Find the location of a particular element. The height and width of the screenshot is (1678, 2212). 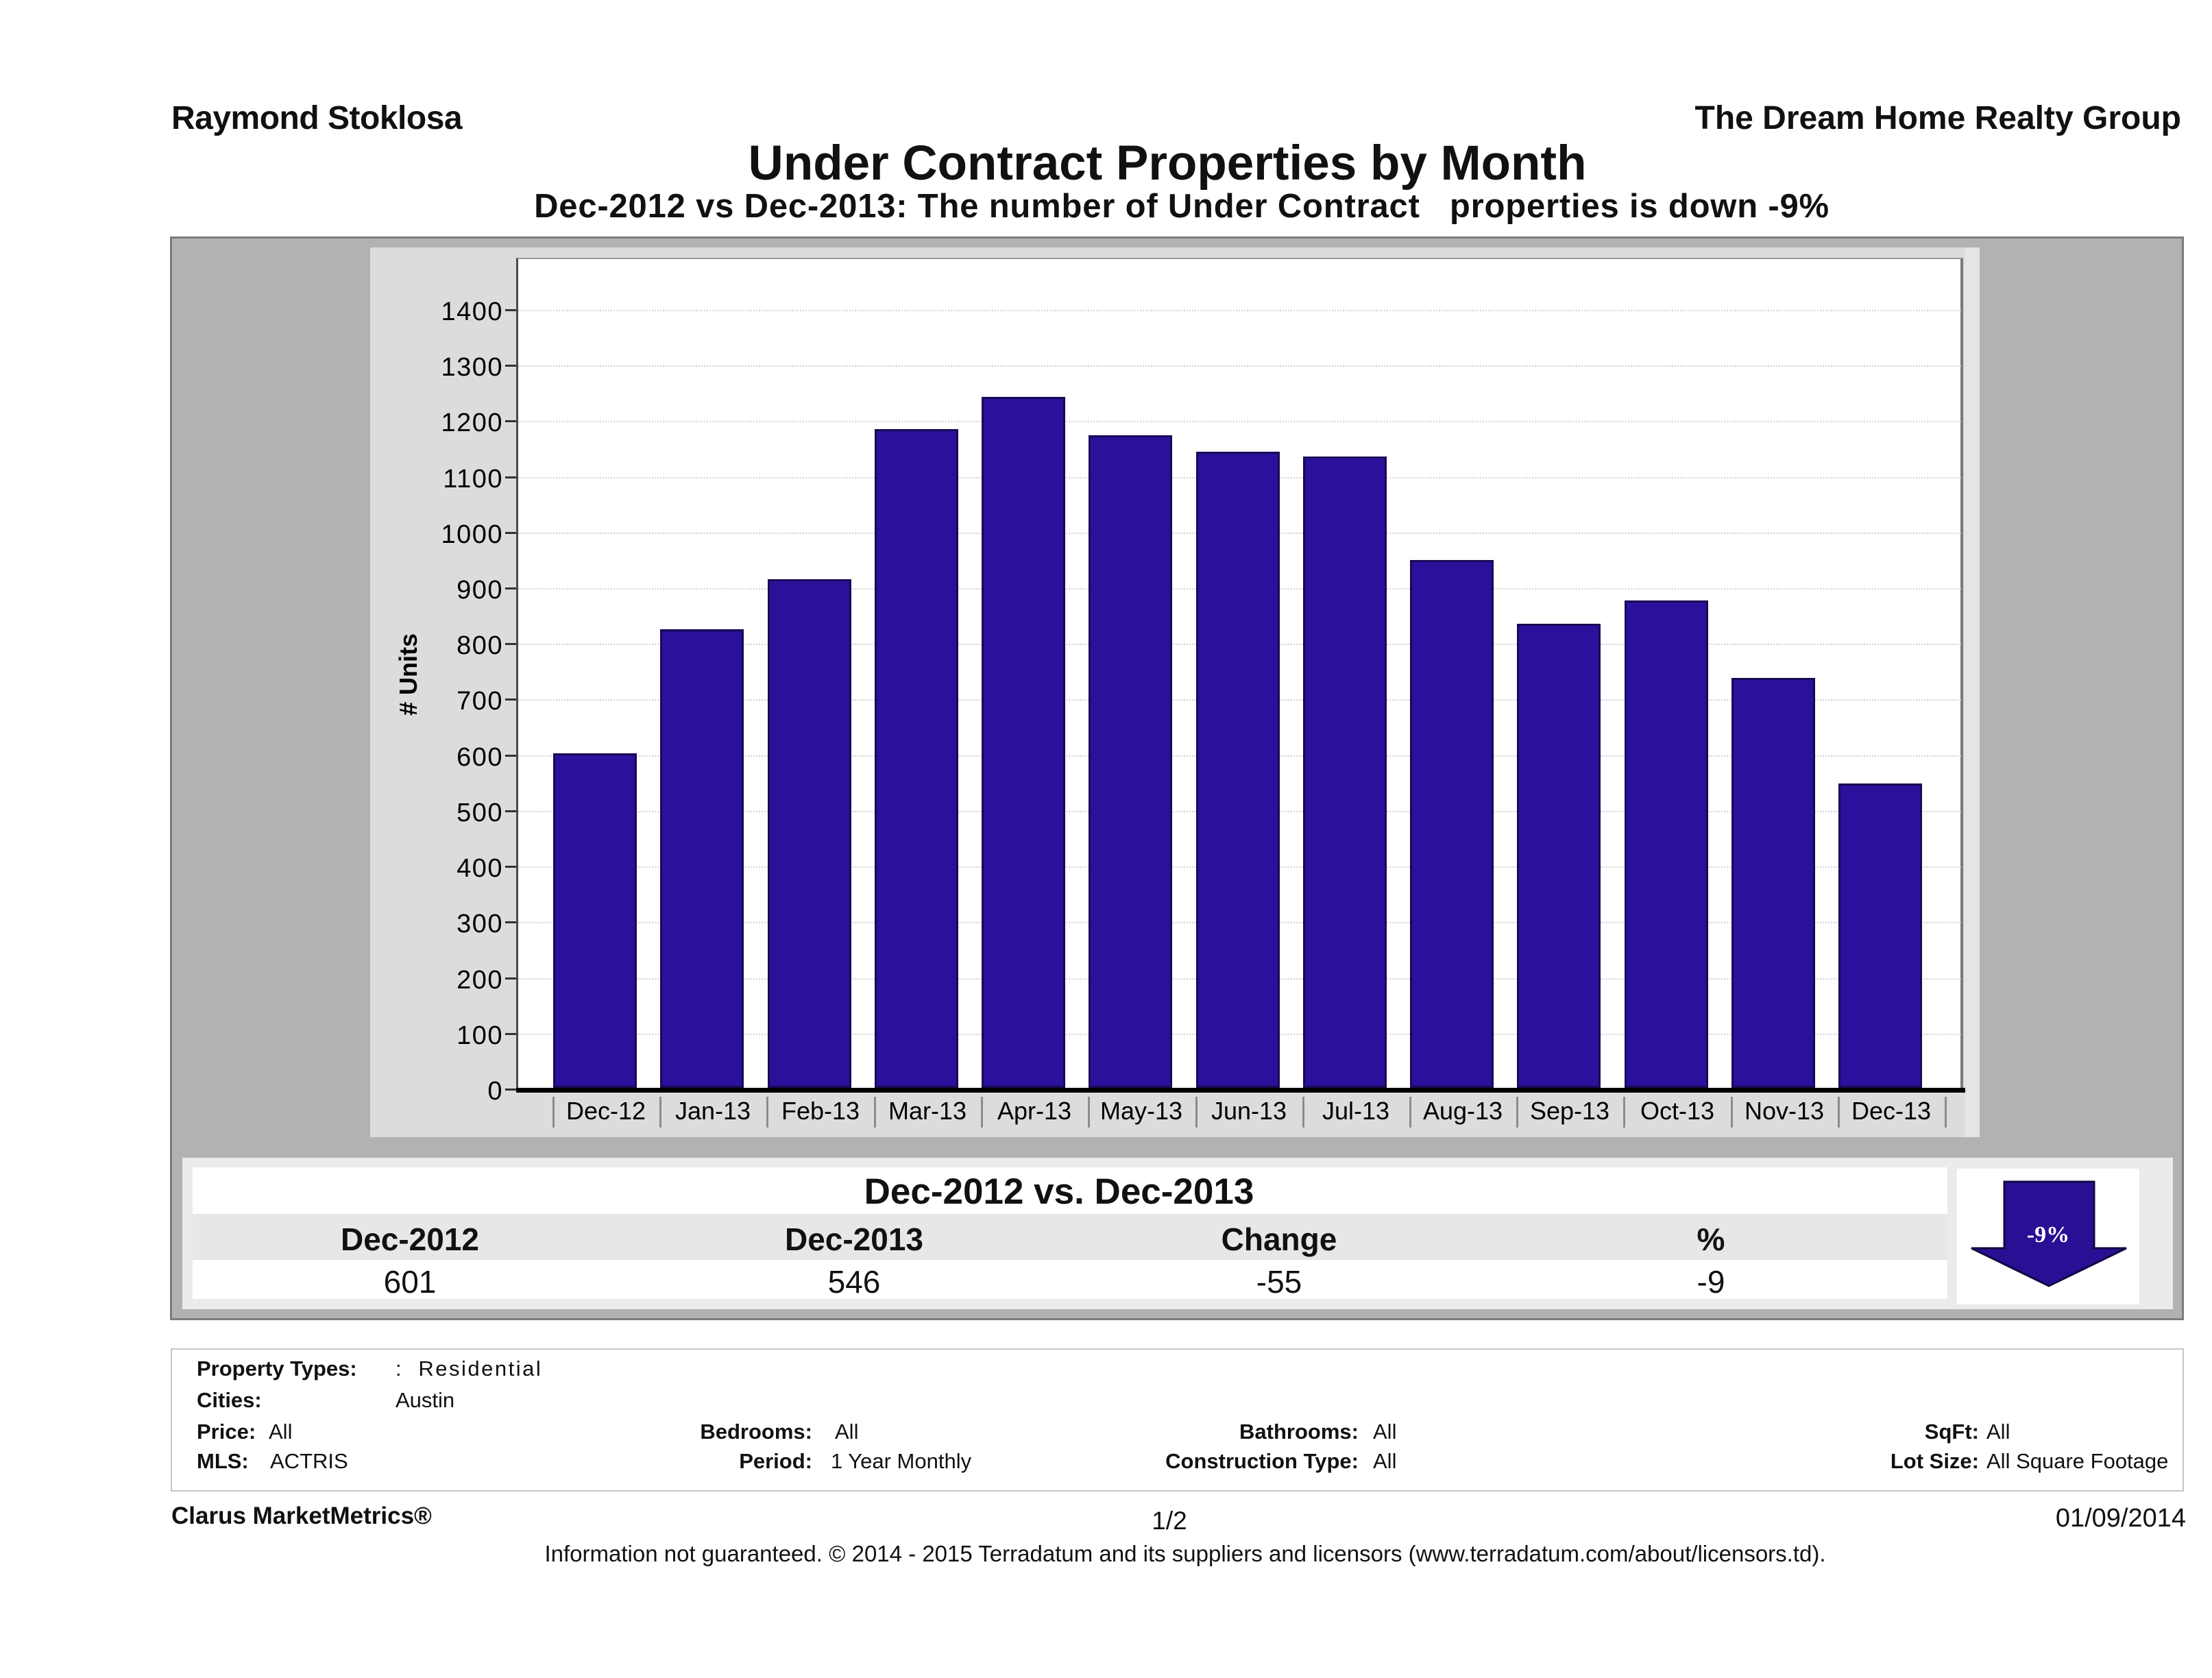

svg-text: -9% is located at coordinates (2048, 1235).